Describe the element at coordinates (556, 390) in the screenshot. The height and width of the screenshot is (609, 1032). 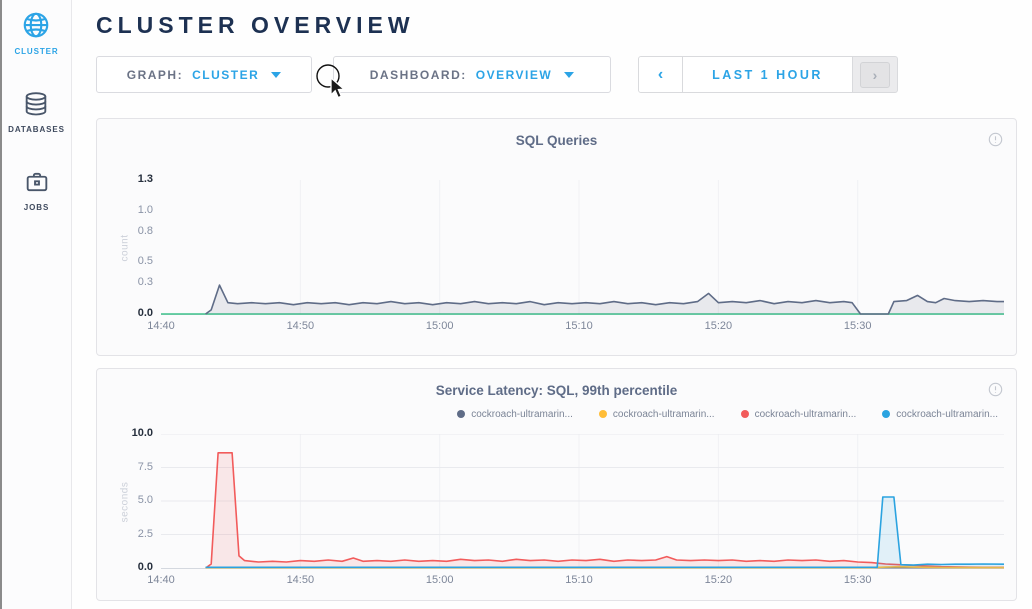
I see `chart-title: Service Latency: SQL, 99th percentile` at that location.